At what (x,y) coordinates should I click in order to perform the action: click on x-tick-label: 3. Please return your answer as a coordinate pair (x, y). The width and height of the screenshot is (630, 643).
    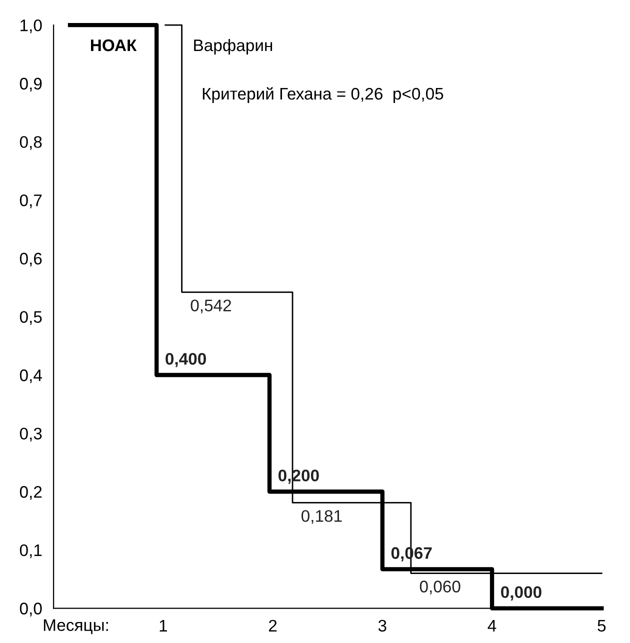
    Looking at the image, I should click on (382, 626).